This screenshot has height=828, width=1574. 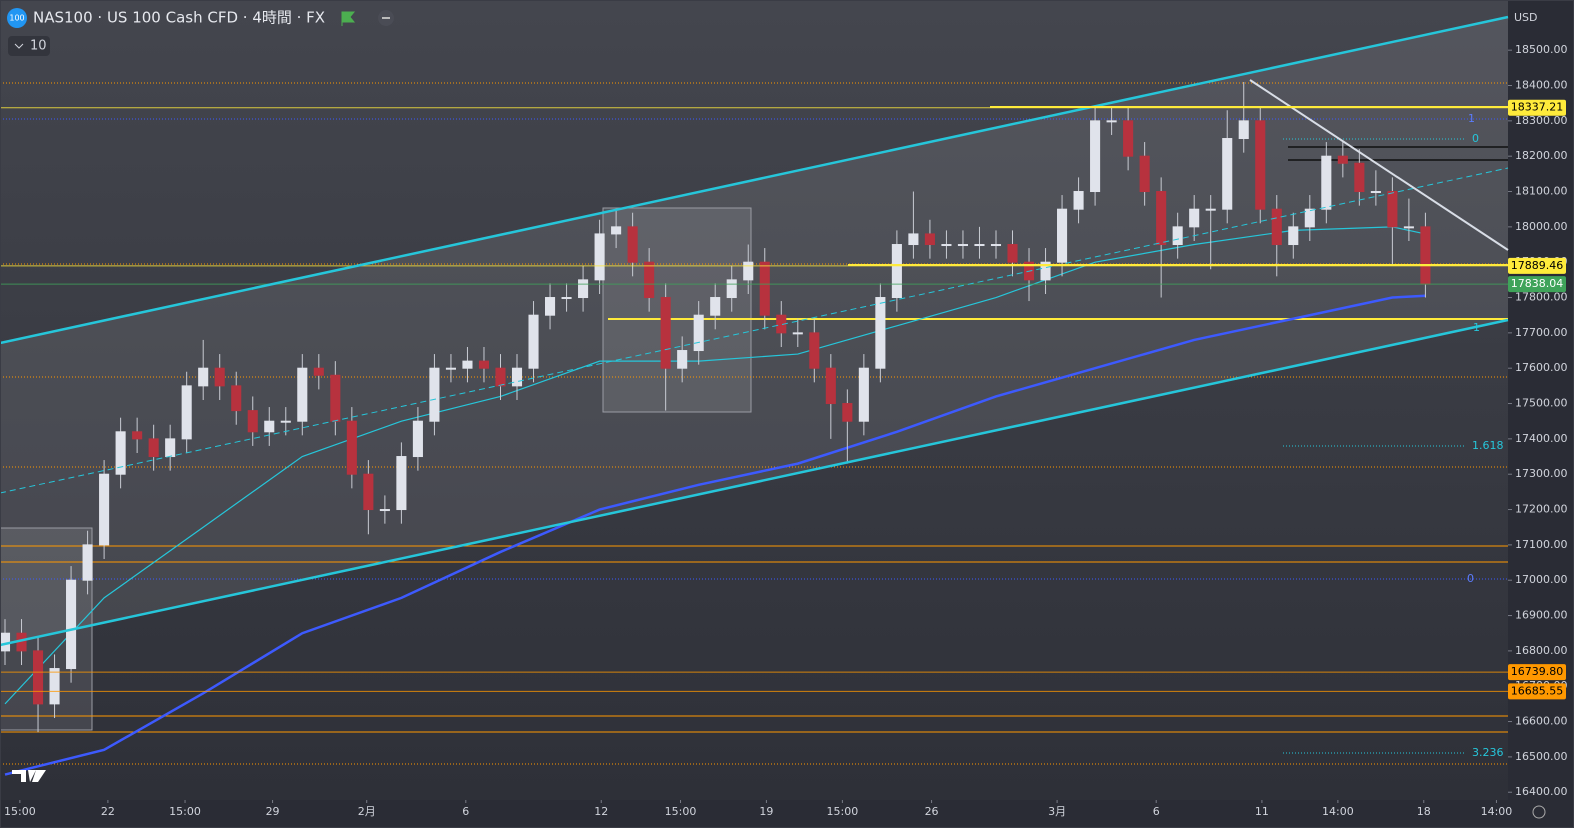 I want to click on y-tick-label: 18500.00, so click(x=1541, y=49).